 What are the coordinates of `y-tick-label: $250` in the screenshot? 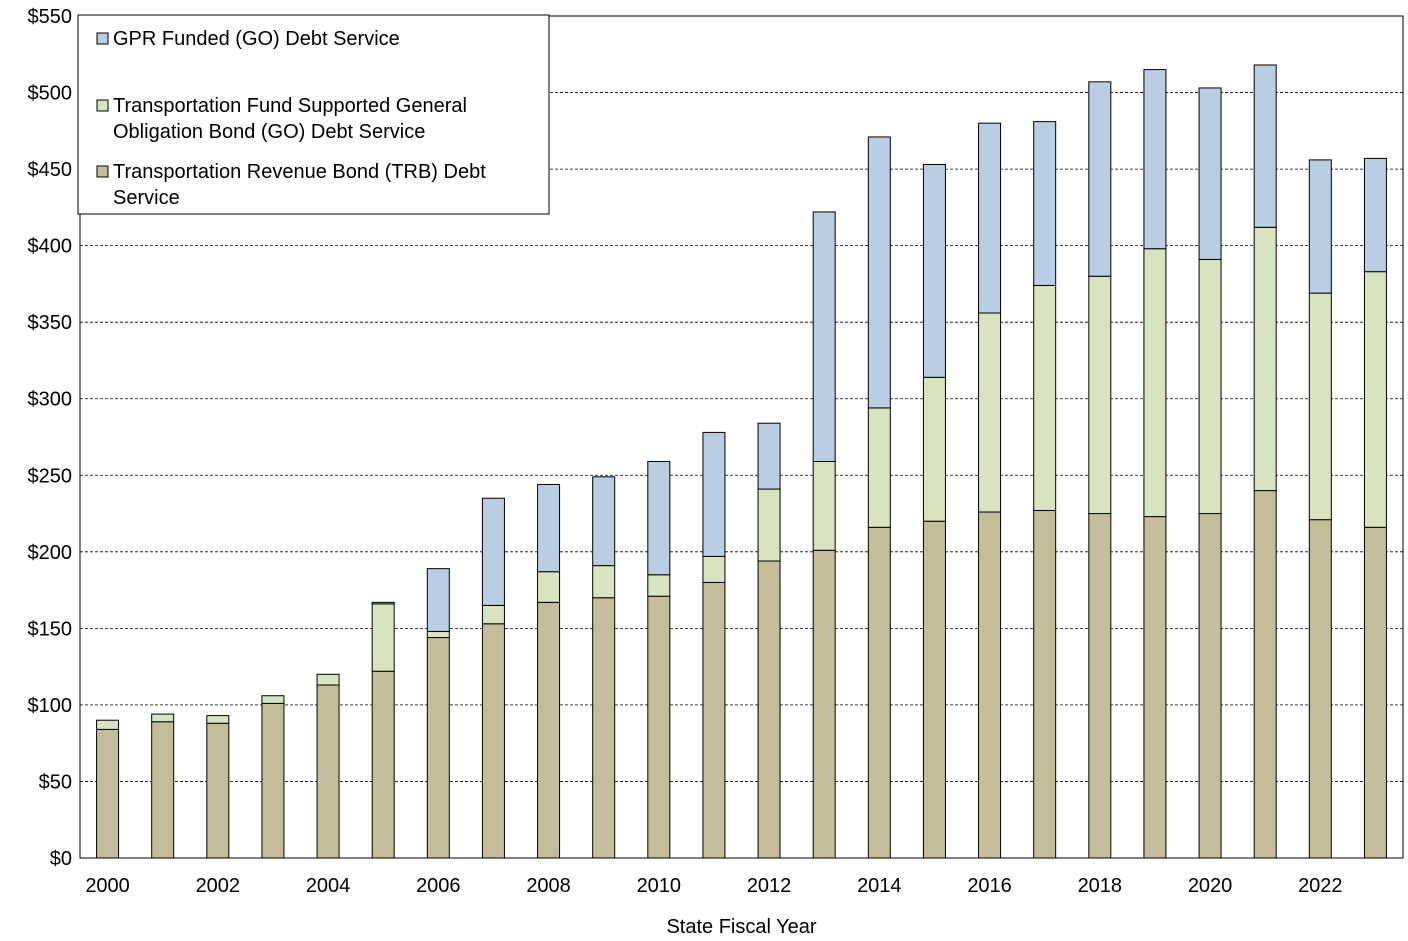 It's located at (50, 476).